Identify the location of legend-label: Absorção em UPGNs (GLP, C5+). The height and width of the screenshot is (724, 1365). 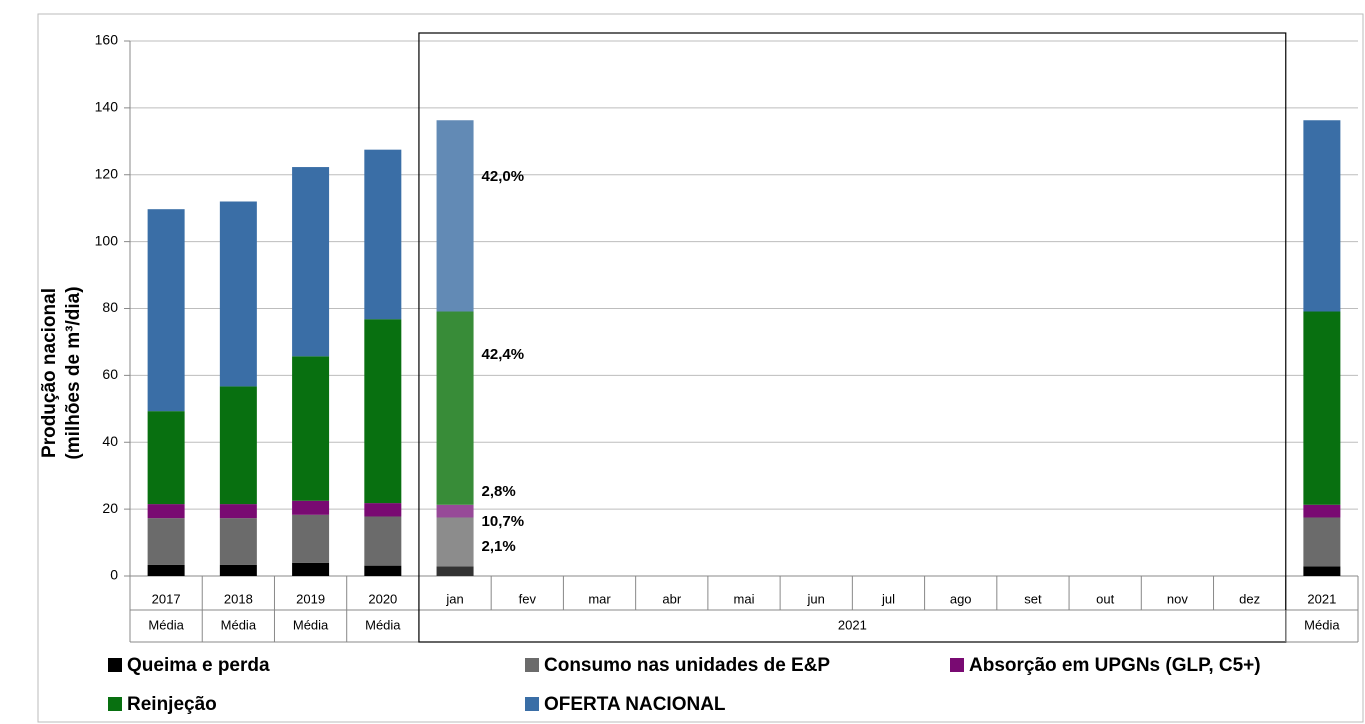
(1115, 665).